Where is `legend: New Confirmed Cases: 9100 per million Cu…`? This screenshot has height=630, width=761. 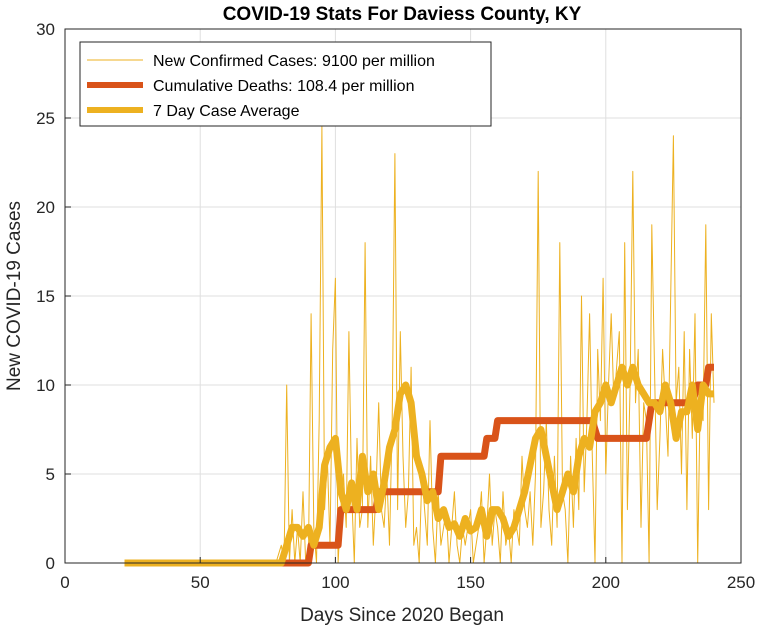
legend: New Confirmed Cases: 9100 per million Cu… is located at coordinates (285, 84).